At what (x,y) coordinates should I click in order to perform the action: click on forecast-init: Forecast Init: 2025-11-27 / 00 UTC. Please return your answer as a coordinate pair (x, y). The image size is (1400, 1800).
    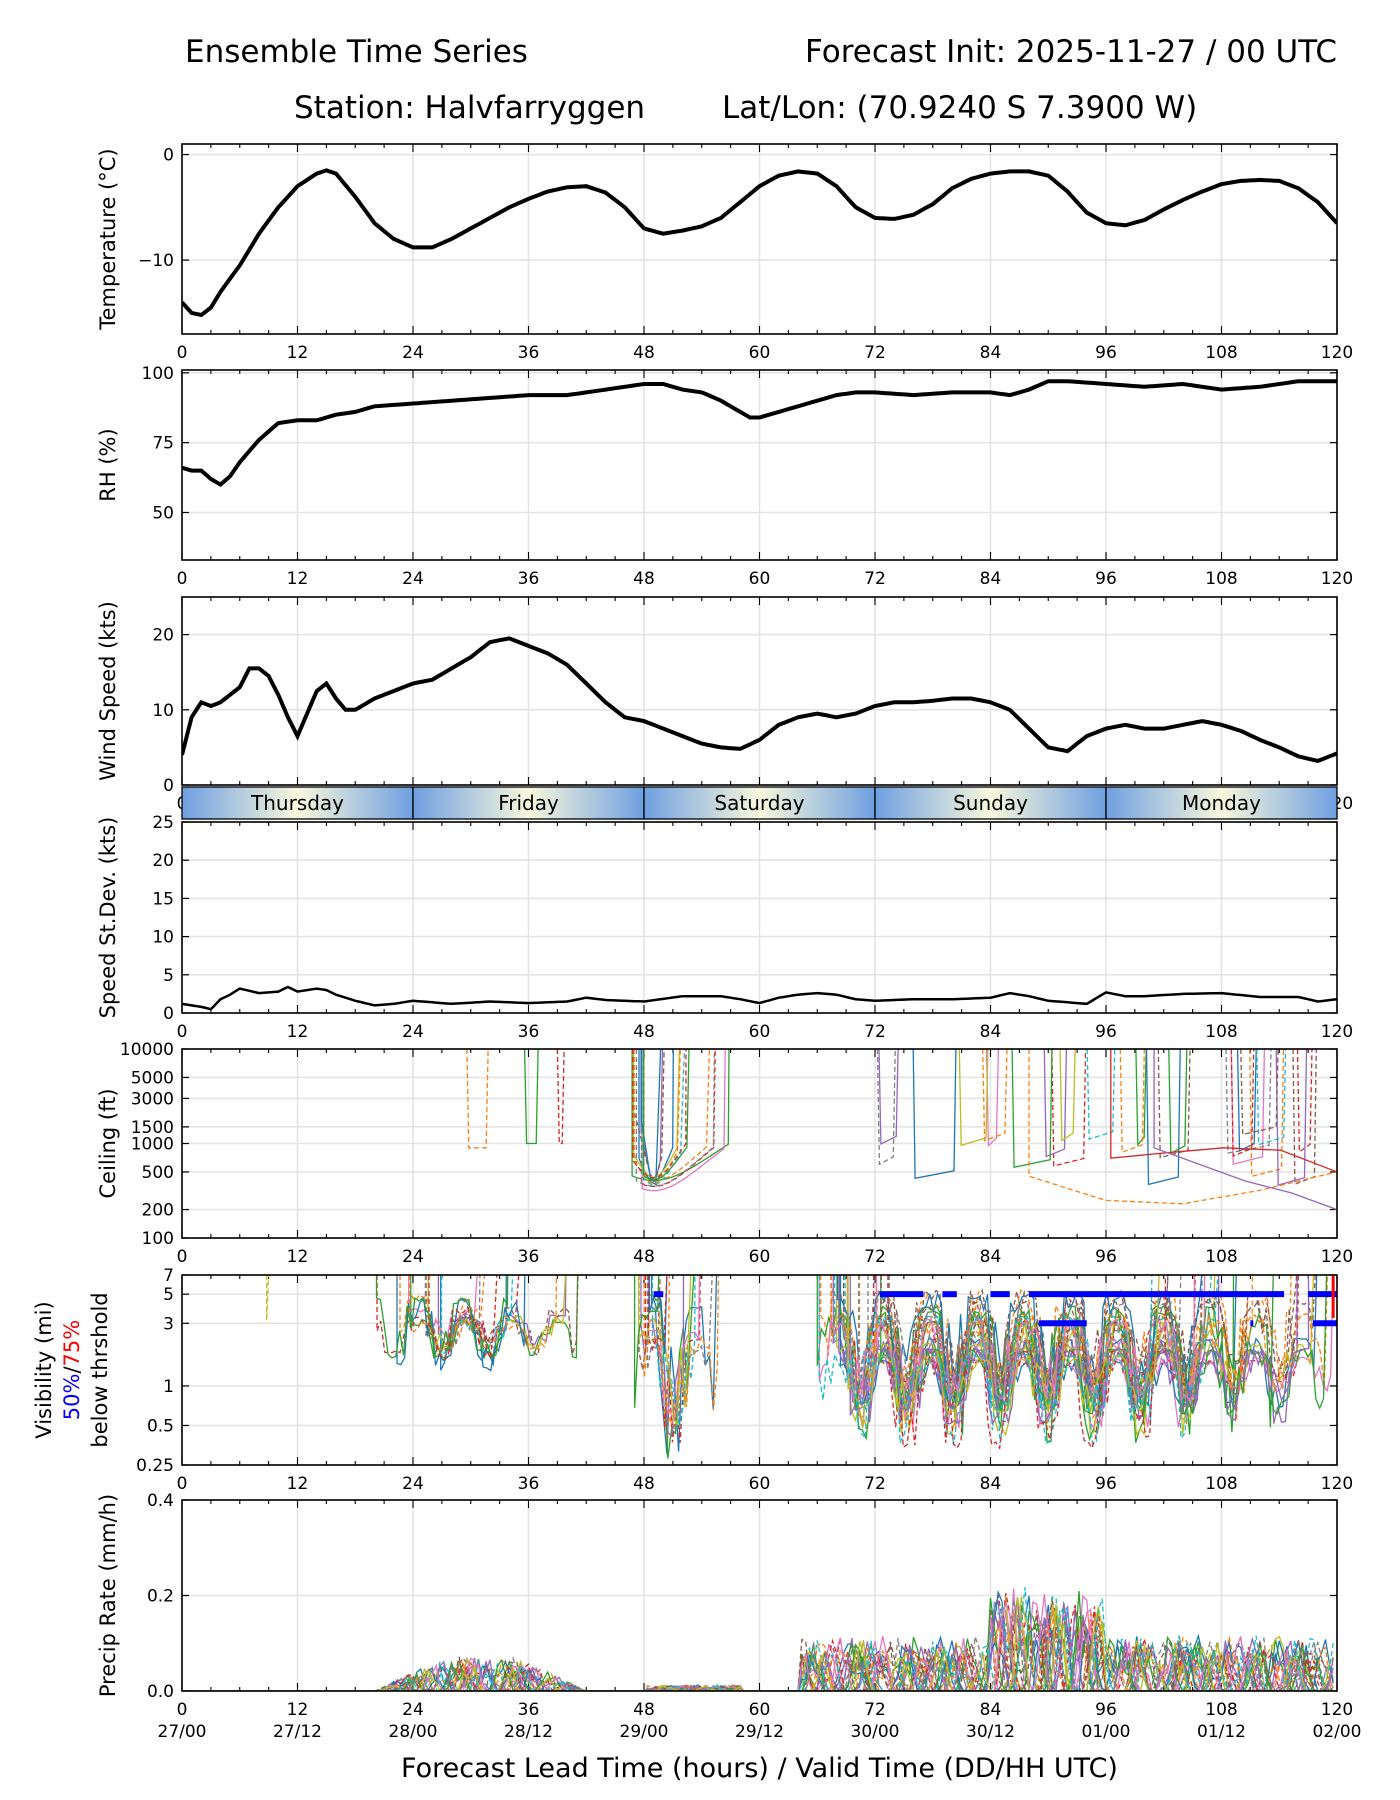
    Looking at the image, I should click on (1071, 52).